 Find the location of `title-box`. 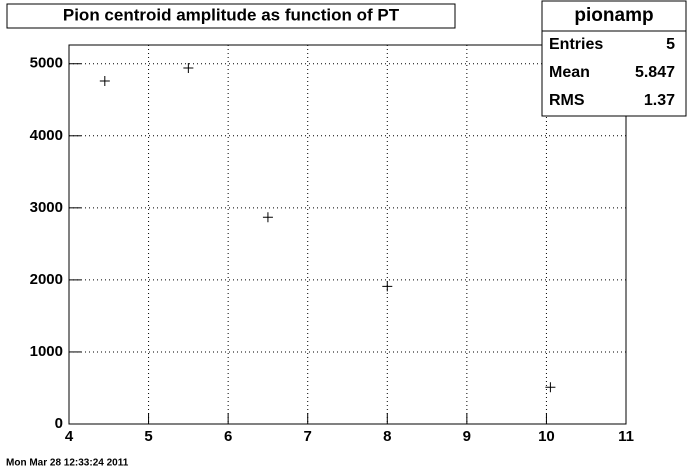

title-box is located at coordinates (231, 16).